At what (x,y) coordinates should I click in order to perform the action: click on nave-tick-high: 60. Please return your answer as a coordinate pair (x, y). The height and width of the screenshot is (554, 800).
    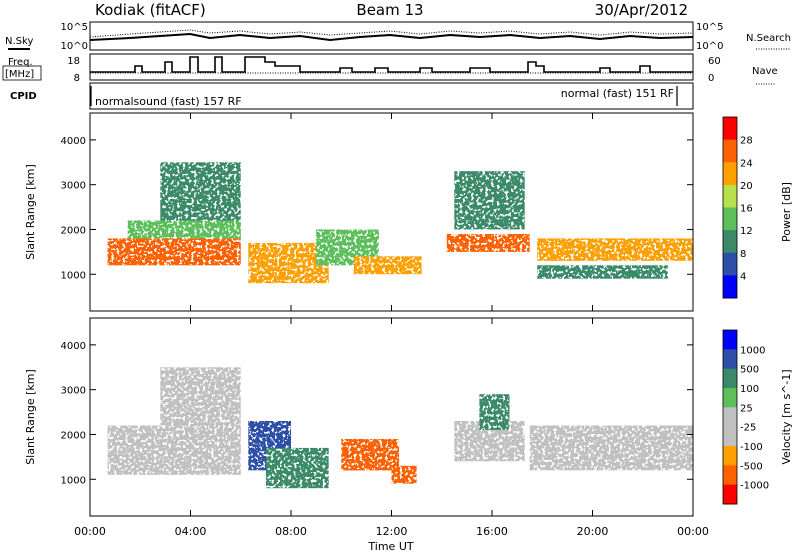
    Looking at the image, I should click on (714, 61).